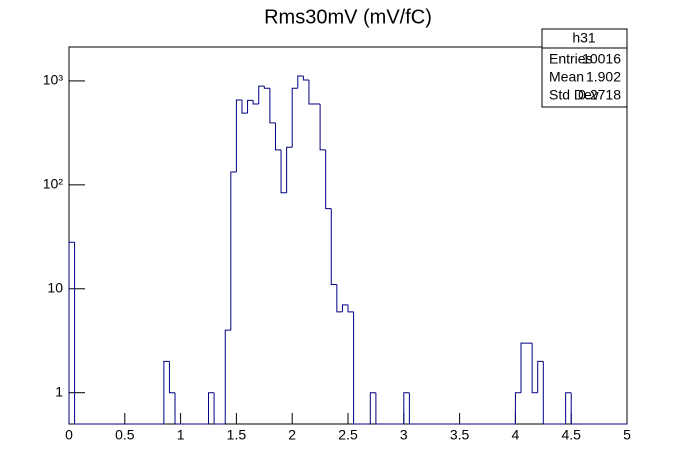 The width and height of the screenshot is (696, 472). Describe the element at coordinates (181, 435) in the screenshot. I see `x-tick-label: 1` at that location.